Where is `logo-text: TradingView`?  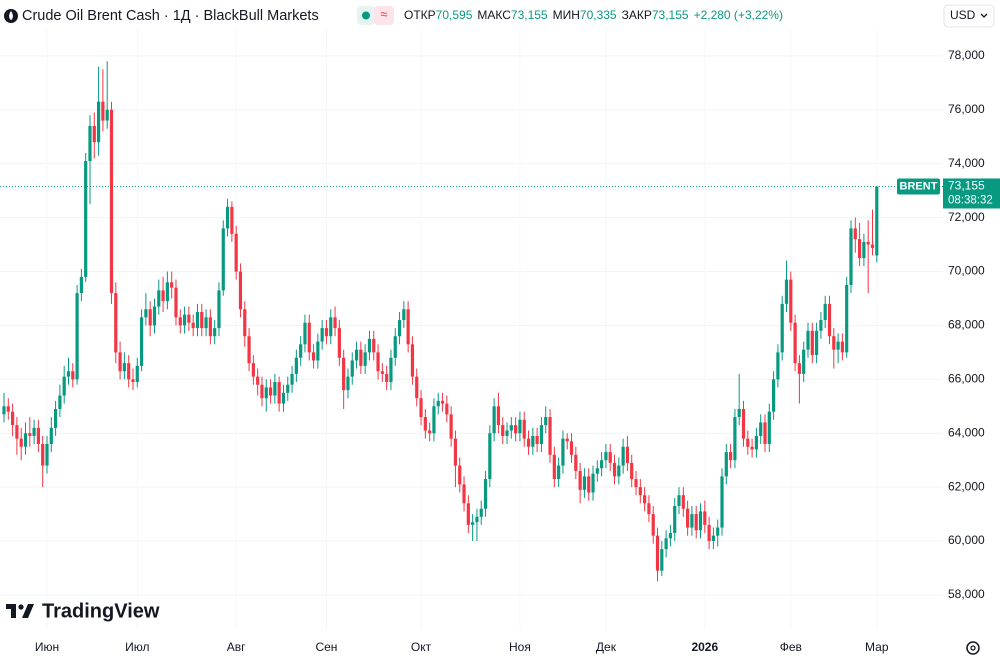
logo-text: TradingView is located at coordinates (101, 611).